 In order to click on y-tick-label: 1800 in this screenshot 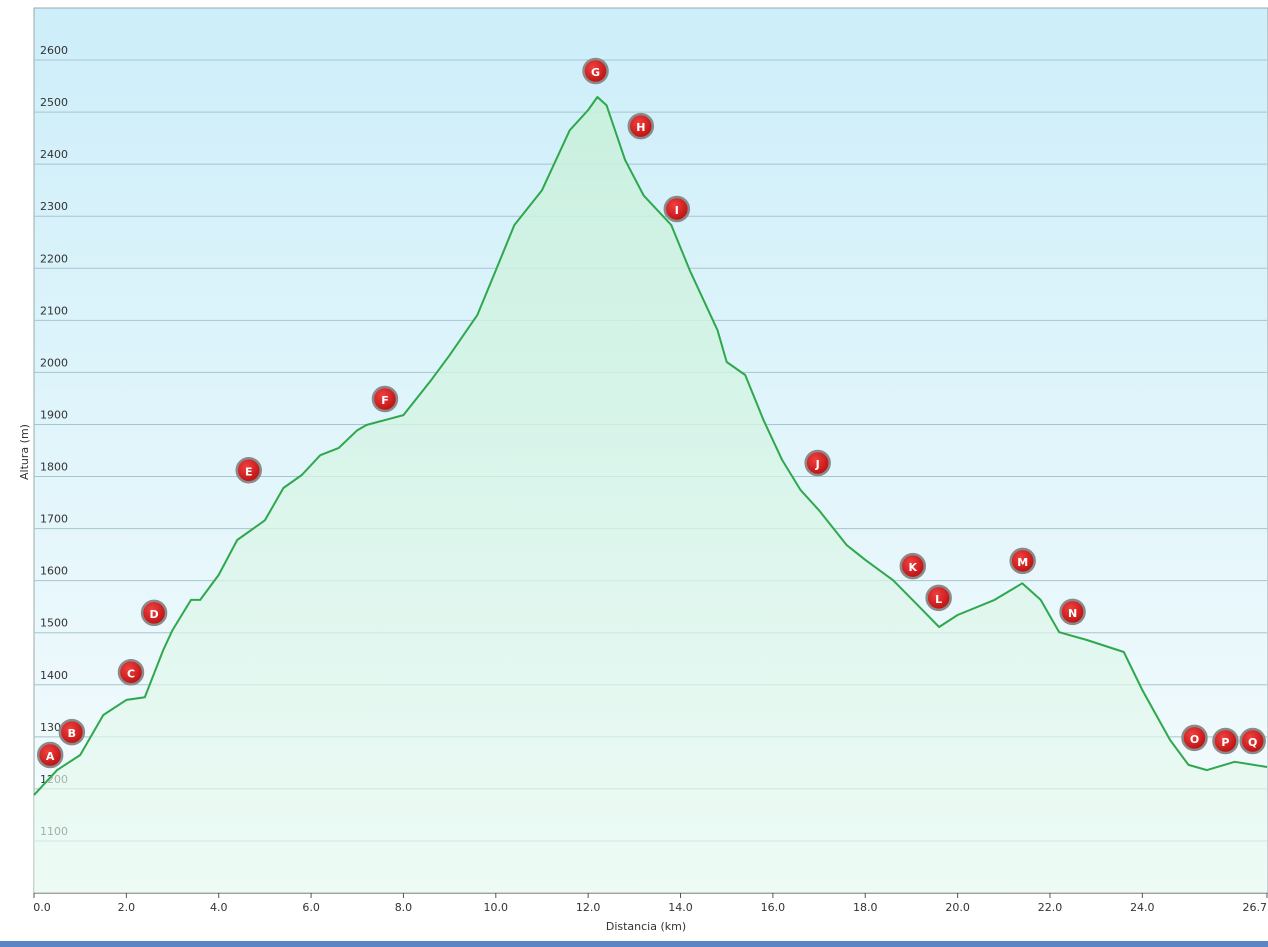, I will do `click(54, 467)`.